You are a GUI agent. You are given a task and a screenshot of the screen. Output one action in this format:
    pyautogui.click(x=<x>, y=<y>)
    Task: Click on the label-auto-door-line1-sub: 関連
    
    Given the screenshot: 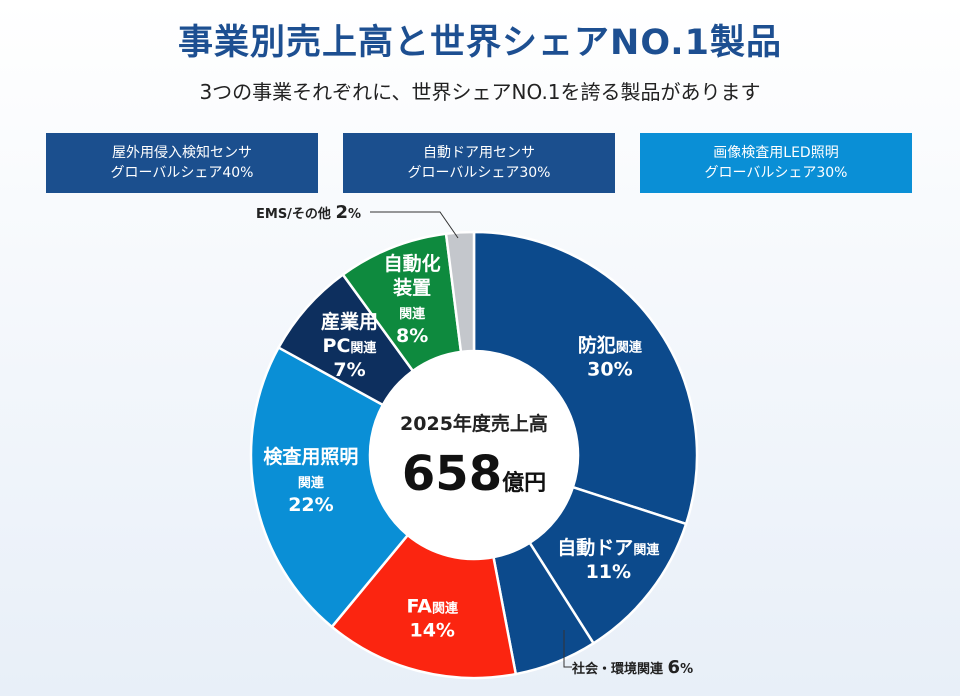 What is the action you would take?
    pyautogui.click(x=646, y=550)
    